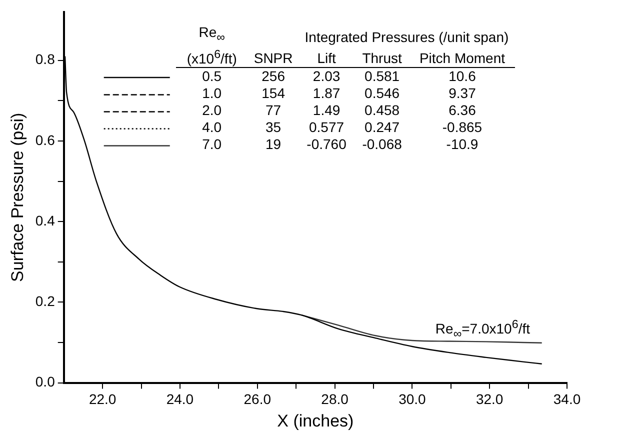 Image resolution: width=617 pixels, height=432 pixels. Describe the element at coordinates (327, 127) in the screenshot. I see `annotation: 0.577` at that location.